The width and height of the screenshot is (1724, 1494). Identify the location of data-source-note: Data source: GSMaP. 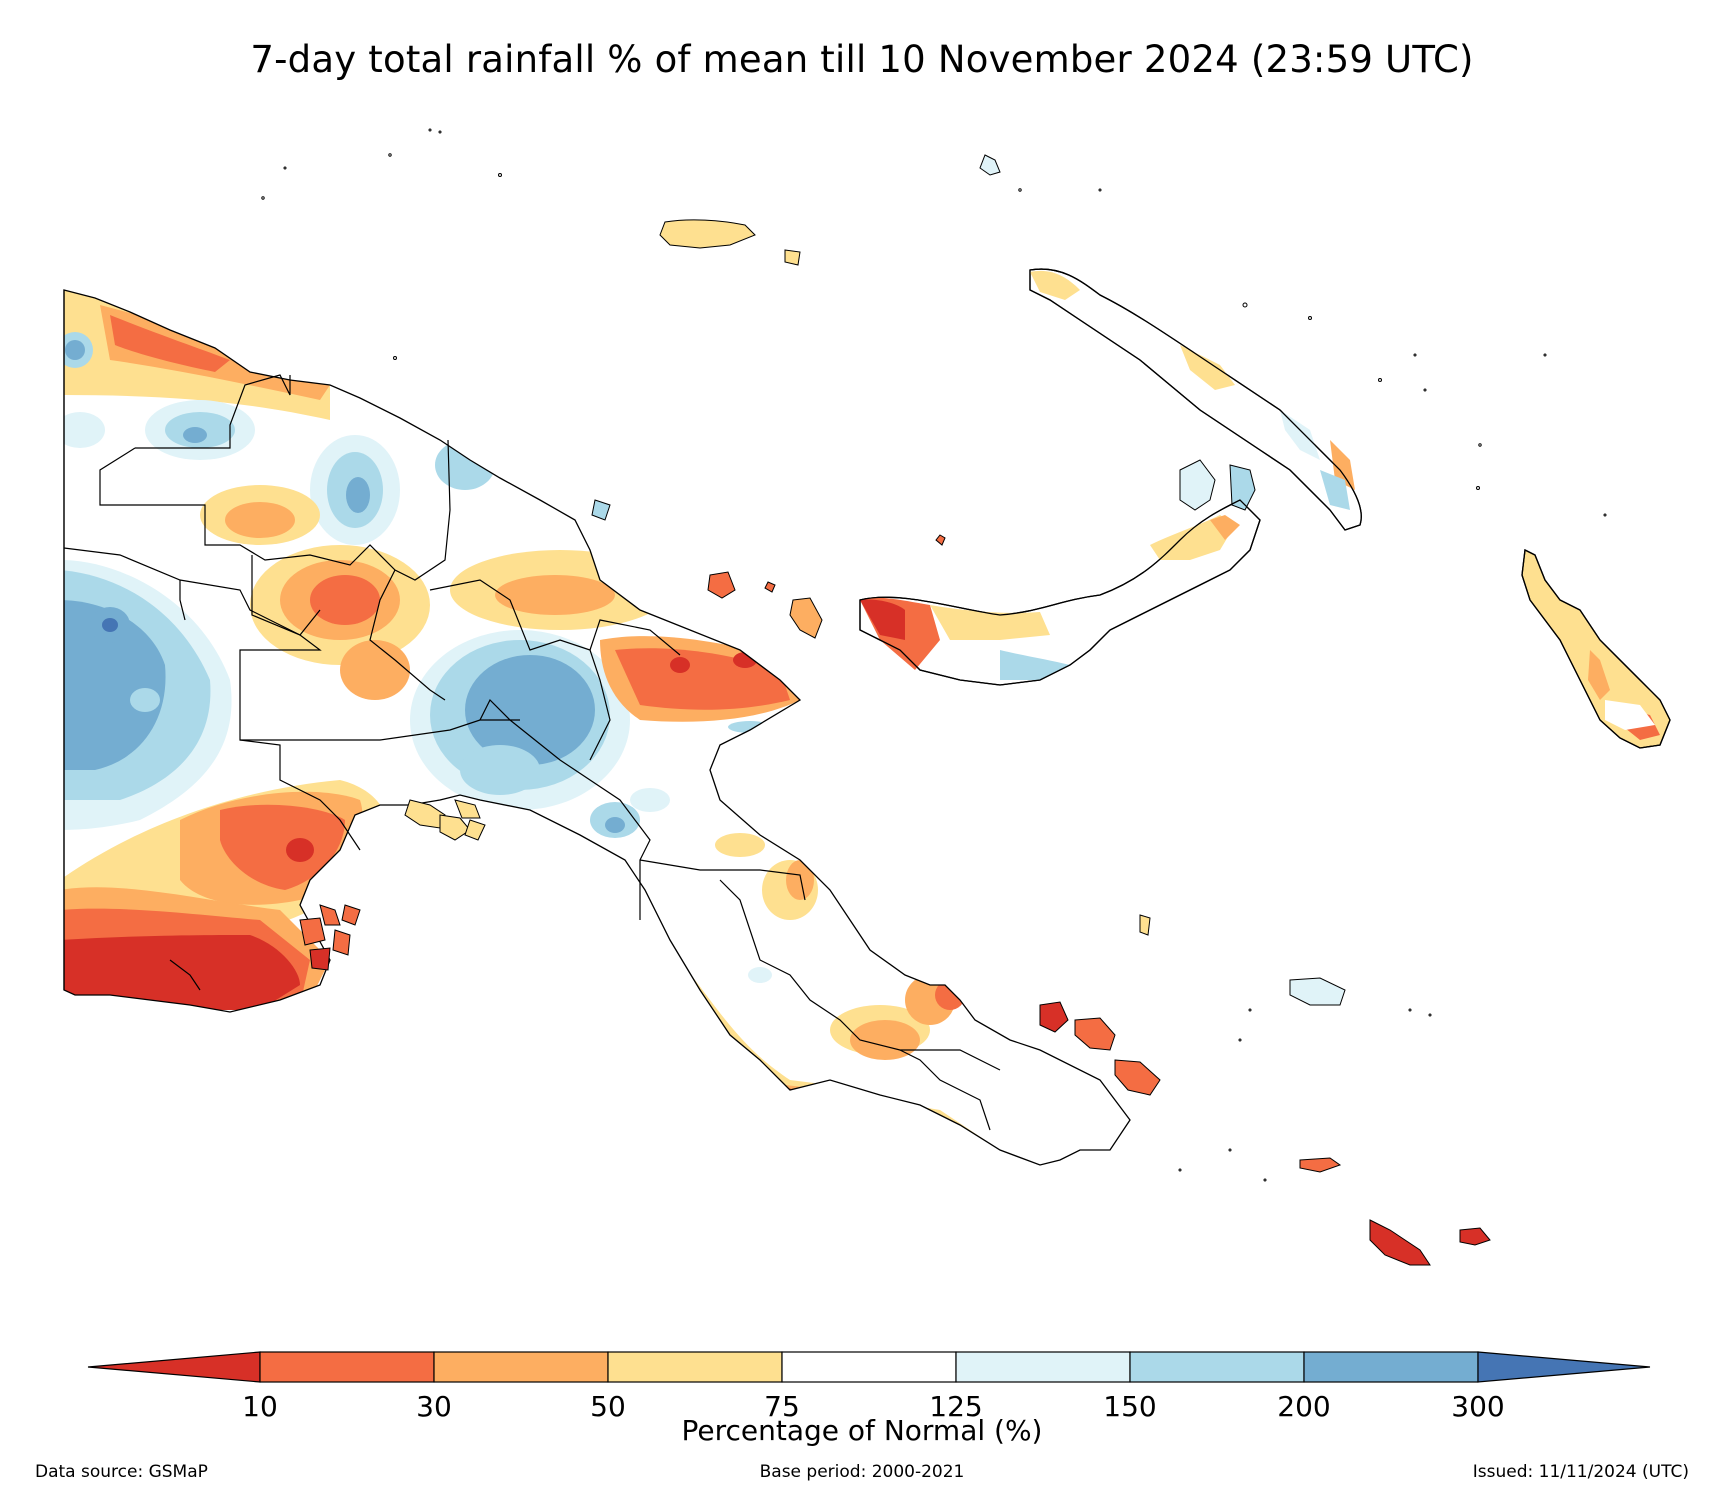
(121, 1472).